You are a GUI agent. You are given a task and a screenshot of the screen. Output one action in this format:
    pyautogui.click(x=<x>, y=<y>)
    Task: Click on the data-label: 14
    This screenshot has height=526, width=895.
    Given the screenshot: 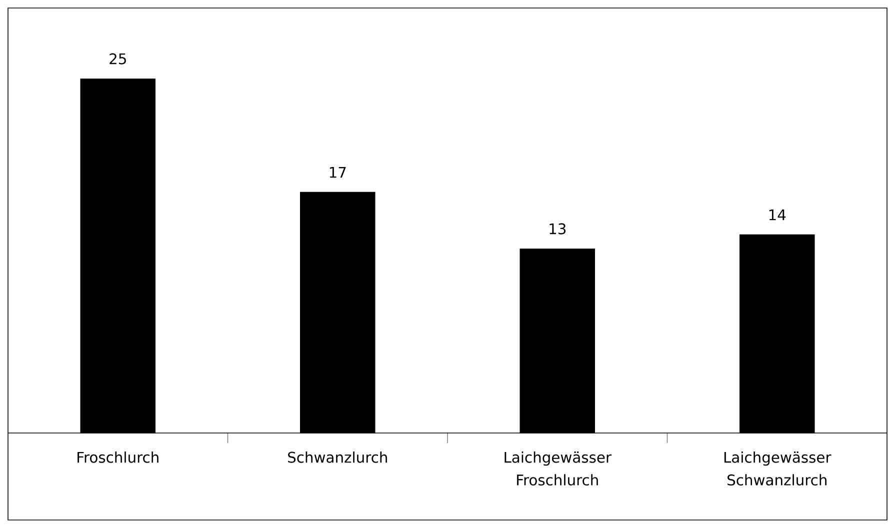 What is the action you would take?
    pyautogui.click(x=777, y=214)
    